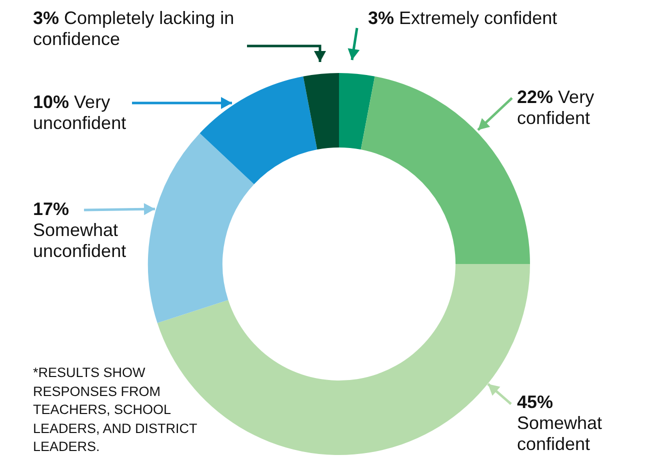  Describe the element at coordinates (51, 209) in the screenshot. I see `data-label: 17%` at that location.